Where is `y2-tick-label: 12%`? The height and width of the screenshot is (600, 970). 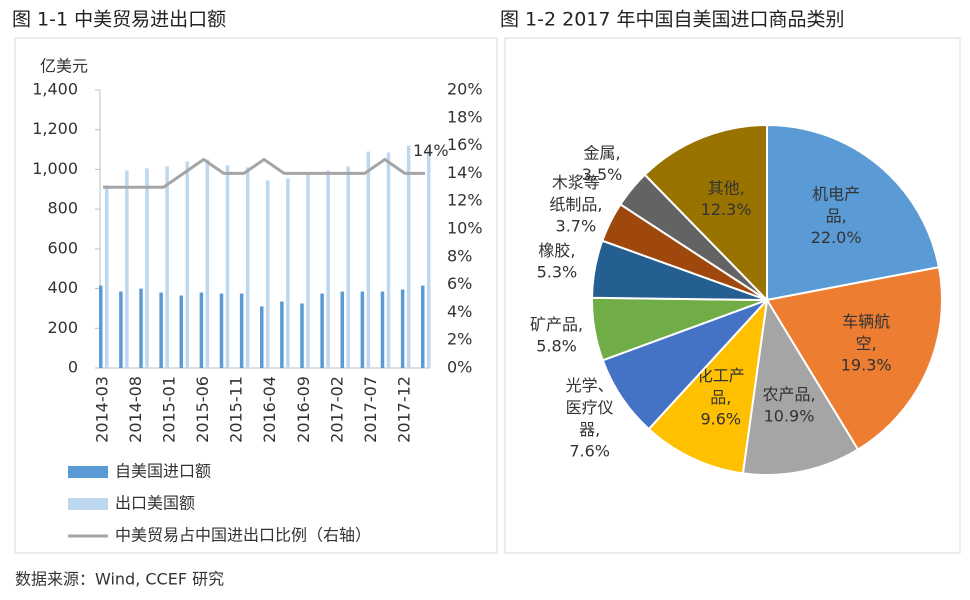
y2-tick-label: 12% is located at coordinates (465, 200).